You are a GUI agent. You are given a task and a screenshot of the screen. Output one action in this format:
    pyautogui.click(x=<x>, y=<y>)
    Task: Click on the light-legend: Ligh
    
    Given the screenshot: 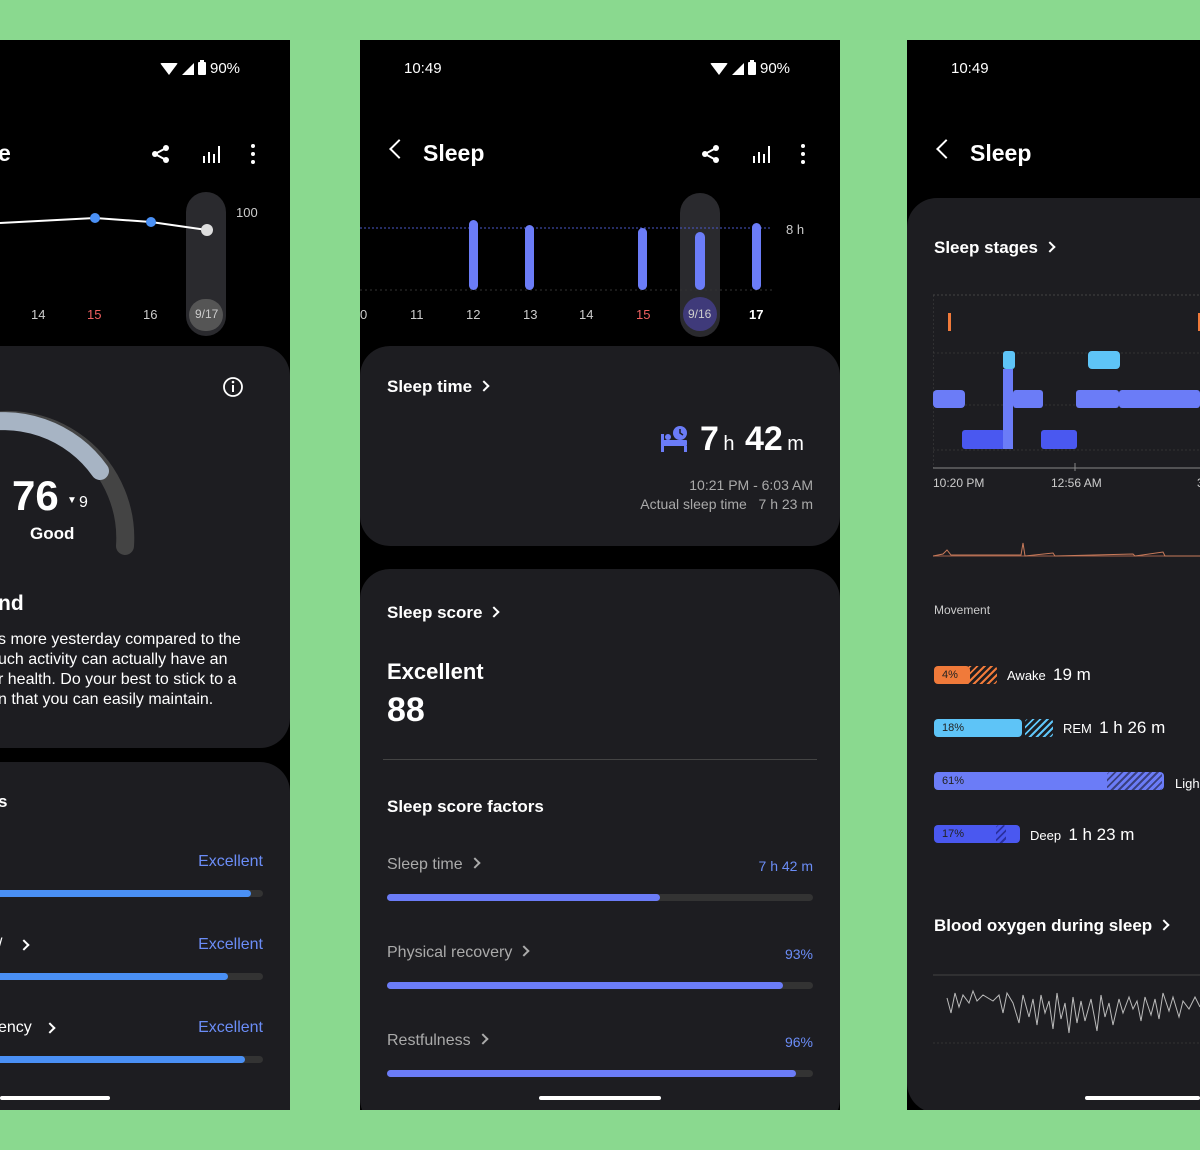 What is the action you would take?
    pyautogui.click(x=1187, y=783)
    